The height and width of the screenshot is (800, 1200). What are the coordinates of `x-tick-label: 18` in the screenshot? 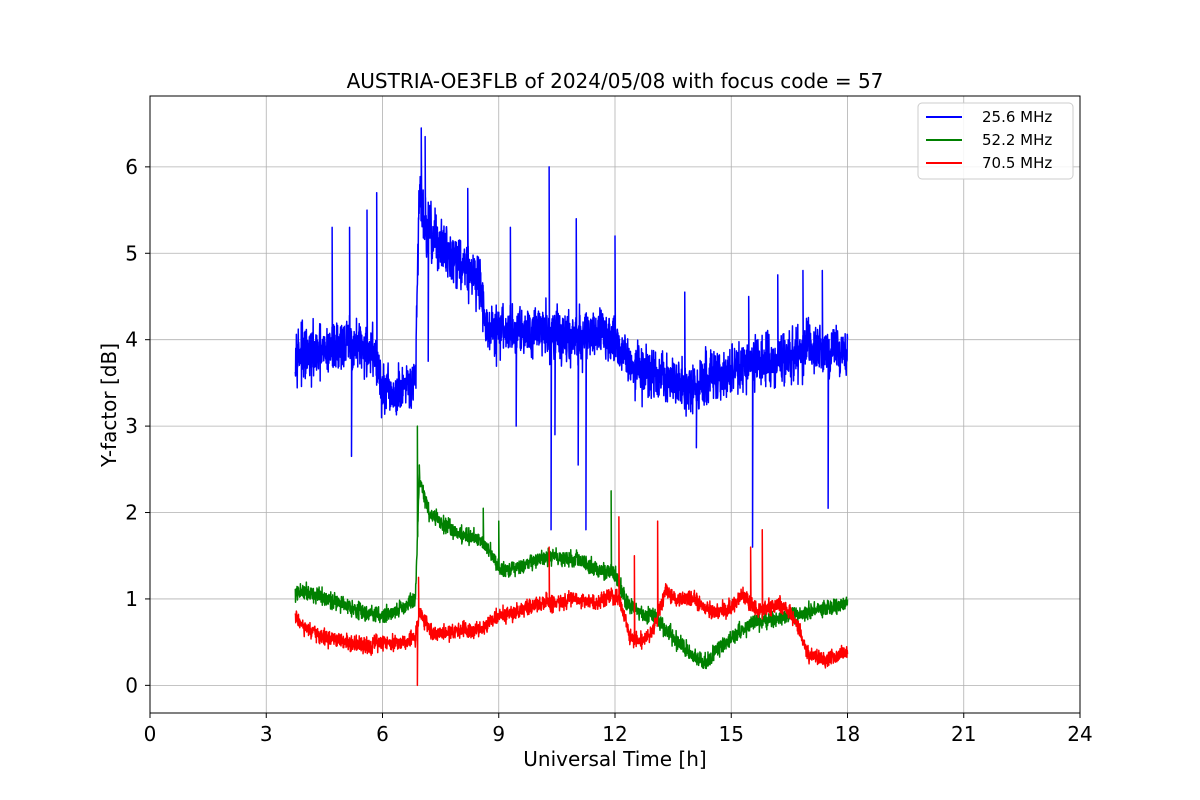 It's located at (847, 734).